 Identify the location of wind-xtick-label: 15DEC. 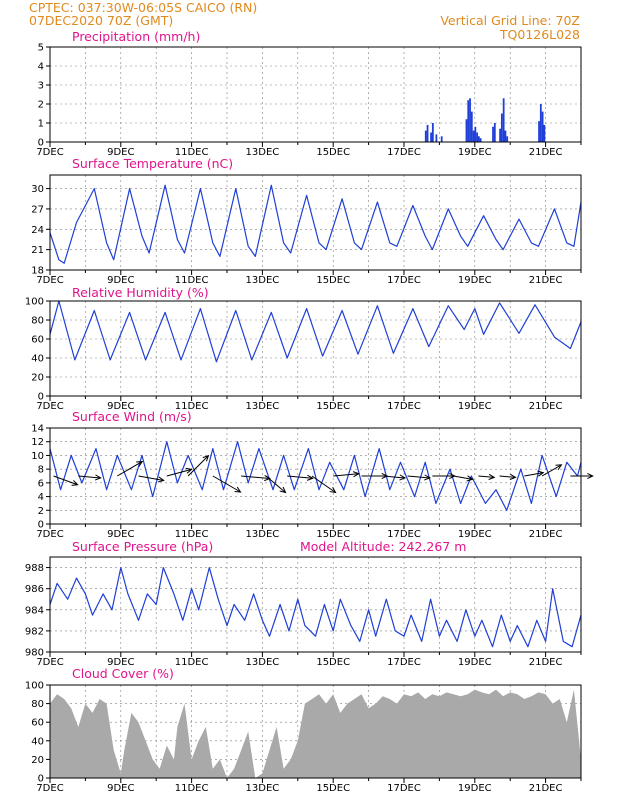
(333, 534).